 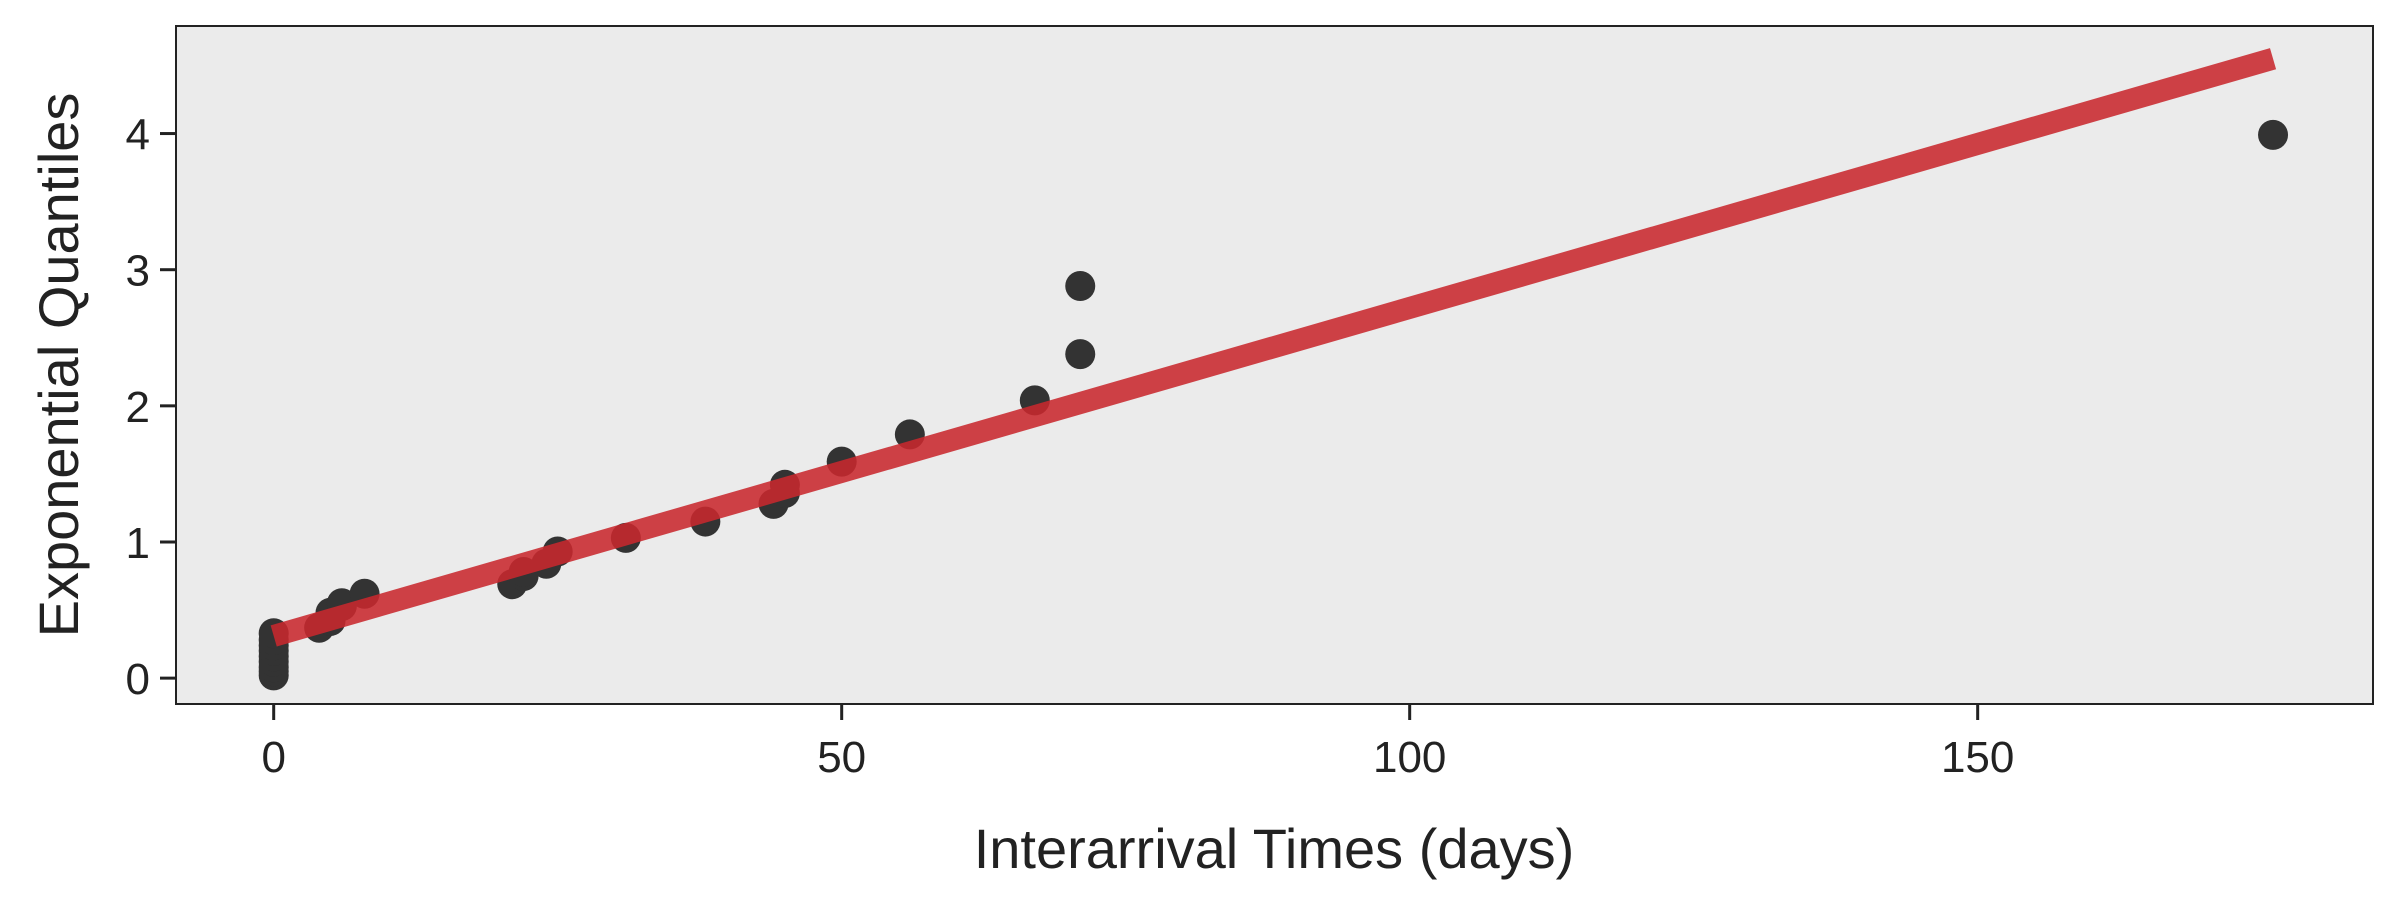 I want to click on x-axis-label: Interarrival Times (days), so click(x=1274, y=848).